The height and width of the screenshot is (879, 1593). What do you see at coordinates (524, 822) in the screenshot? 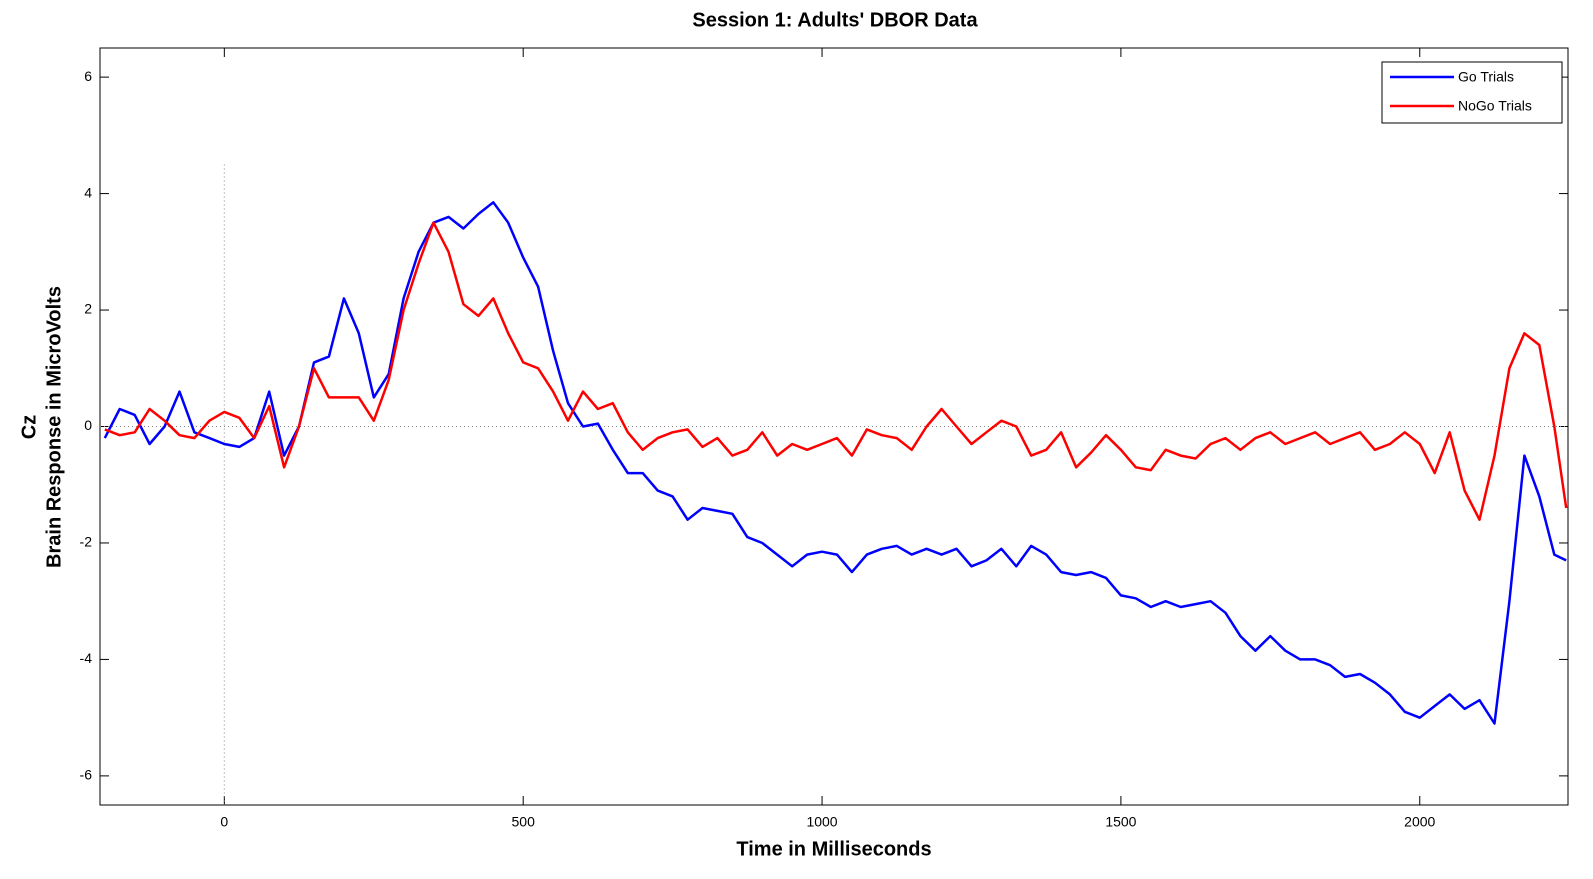
I see `x-tick-label: 500` at bounding box center [524, 822].